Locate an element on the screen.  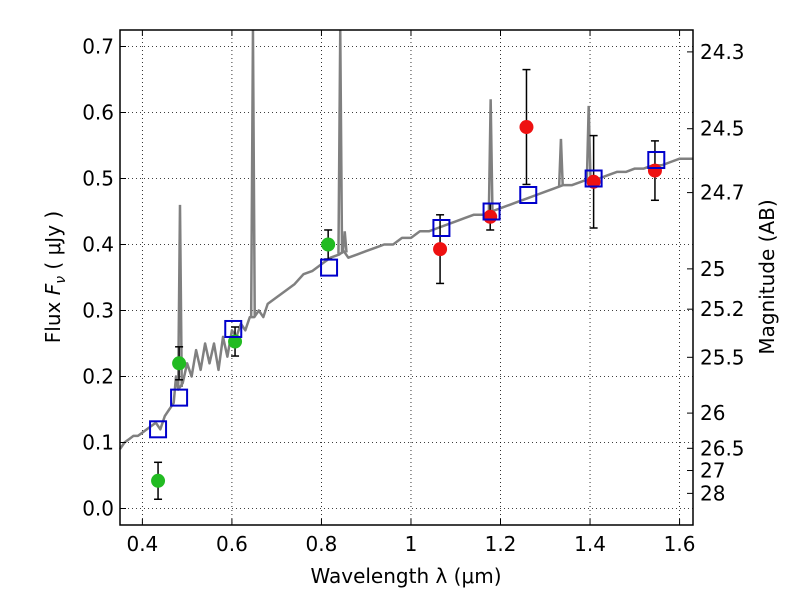
y-tick-label: 0.7 is located at coordinates (98, 47).